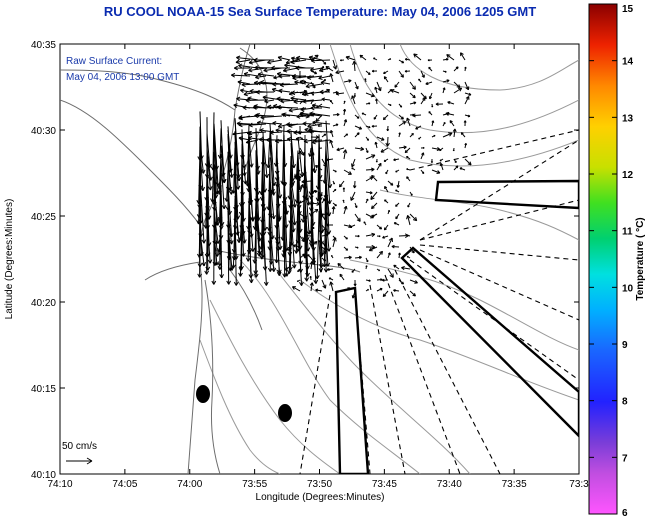 The width and height of the screenshot is (651, 519). I want to click on colorbar-tick-label: 9, so click(625, 345).